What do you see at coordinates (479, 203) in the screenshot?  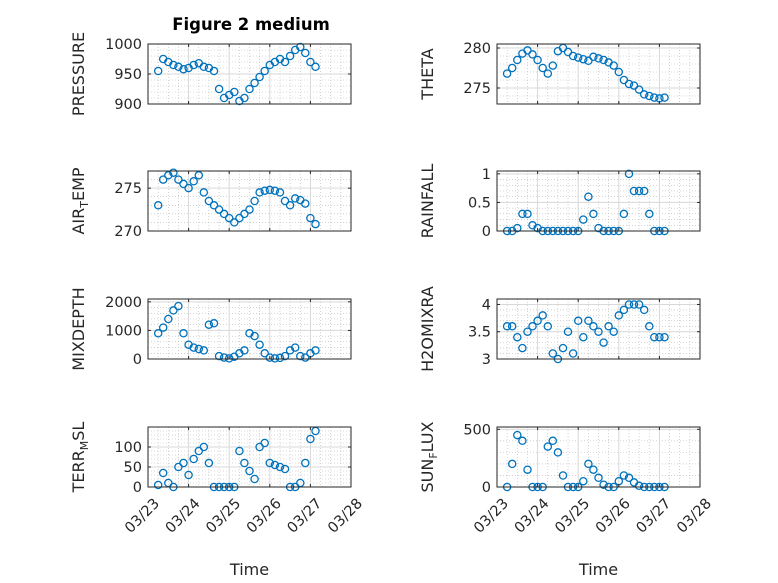 I see `y-tick-label: 0.5` at bounding box center [479, 203].